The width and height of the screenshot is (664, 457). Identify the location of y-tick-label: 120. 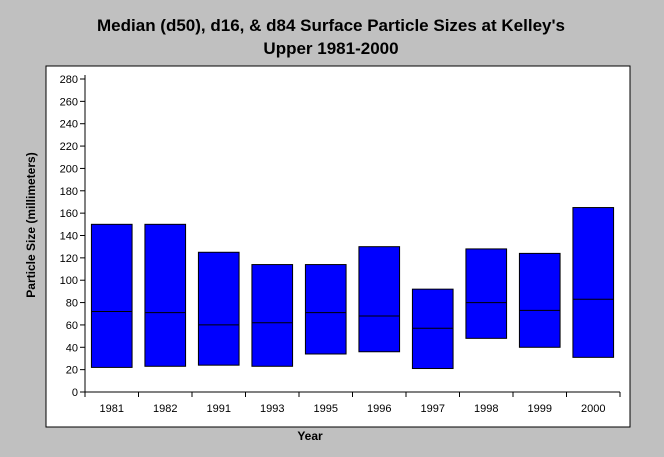
(69, 259).